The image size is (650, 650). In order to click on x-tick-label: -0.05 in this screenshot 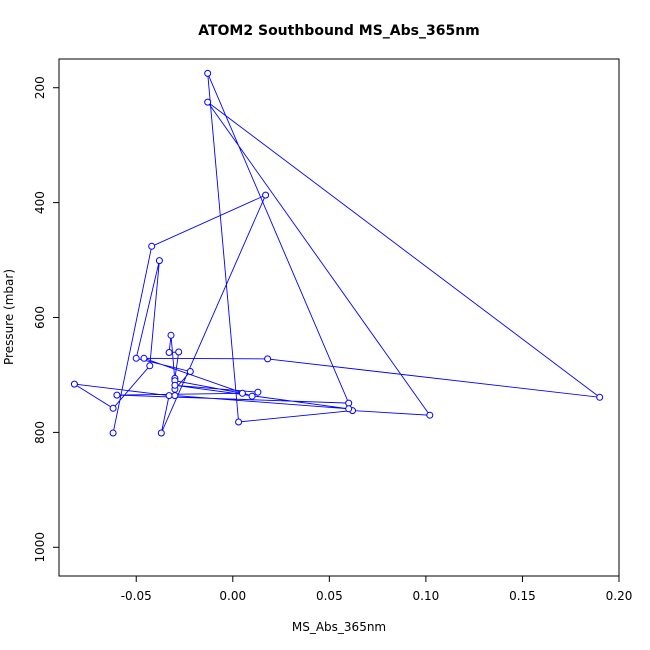, I will do `click(136, 596)`.